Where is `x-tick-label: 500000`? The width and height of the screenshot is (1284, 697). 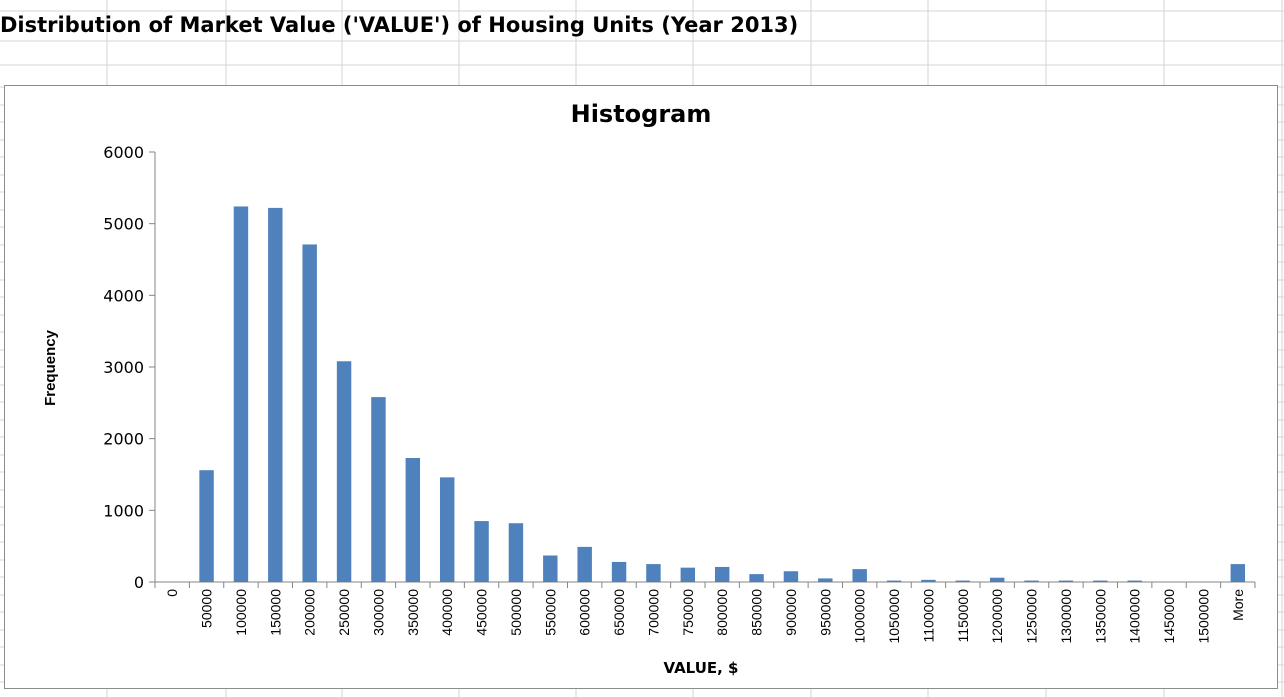 x-tick-label: 500000 is located at coordinates (516, 612).